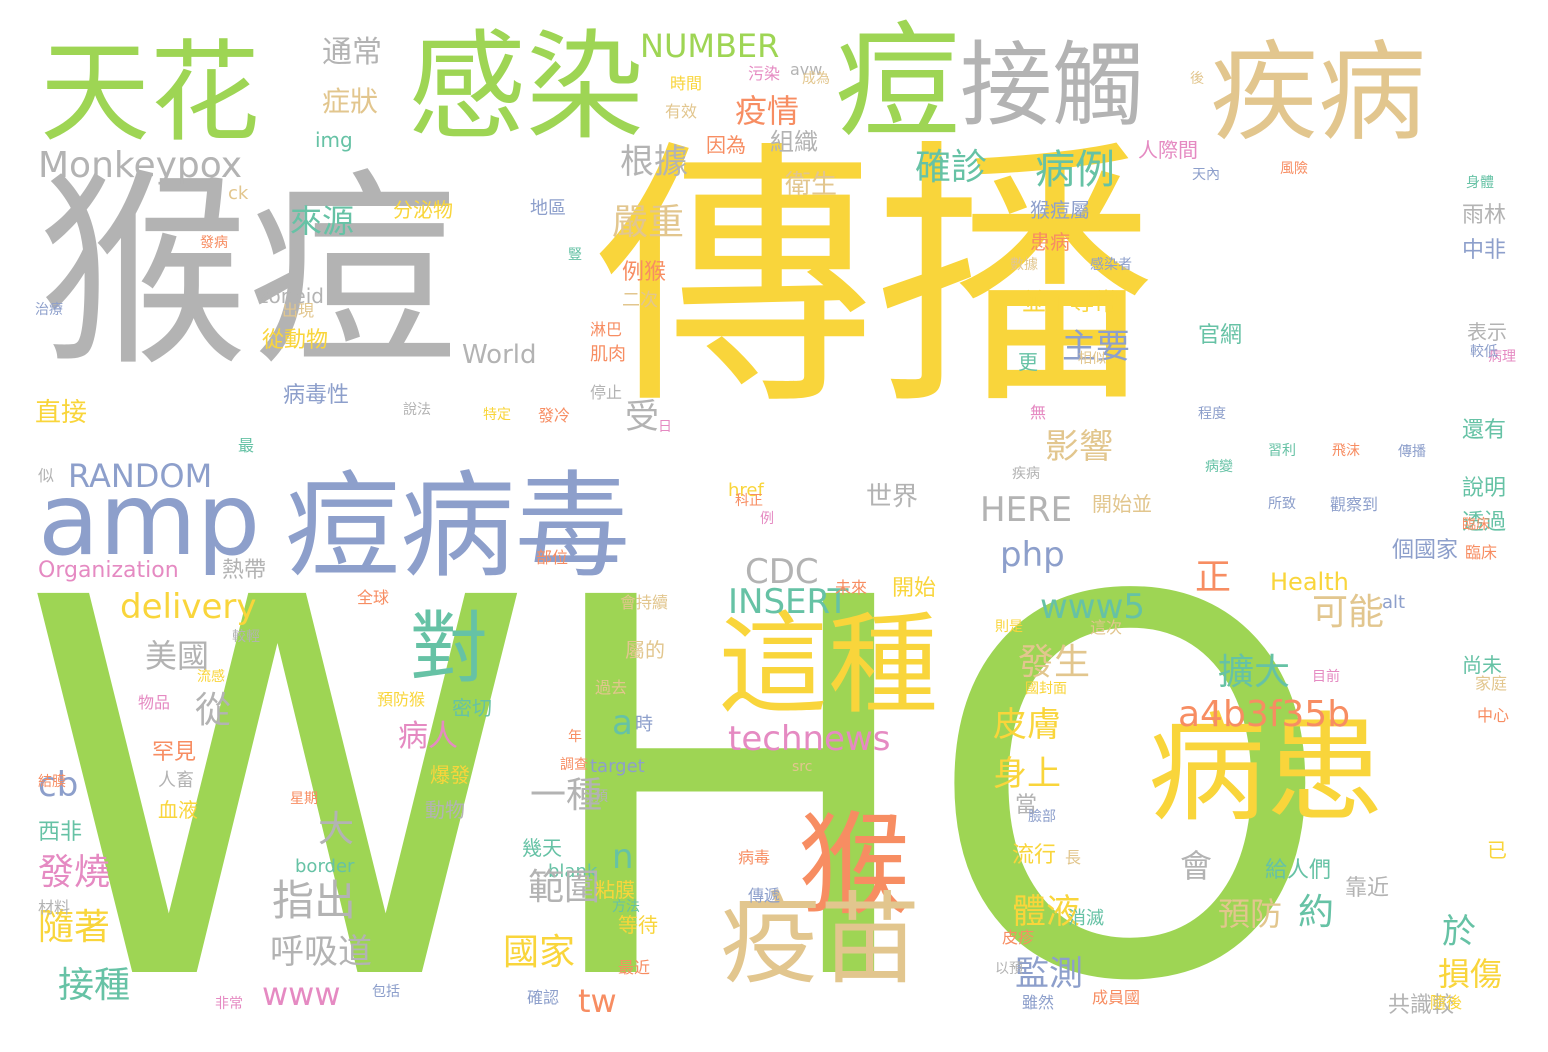 Image resolution: width=1548 pixels, height=1052 pixels. I want to click on word-74: 嚴重, so click(648, 222).